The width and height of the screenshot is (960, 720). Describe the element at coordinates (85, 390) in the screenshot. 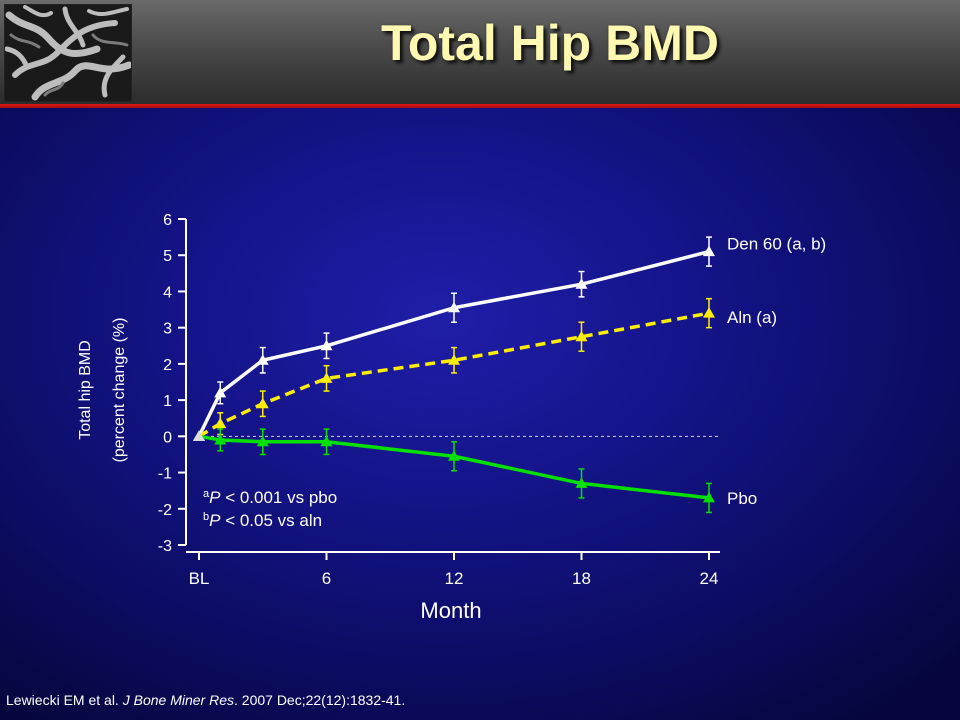

I see `y-axis-label-line1: Total hip BMD` at that location.